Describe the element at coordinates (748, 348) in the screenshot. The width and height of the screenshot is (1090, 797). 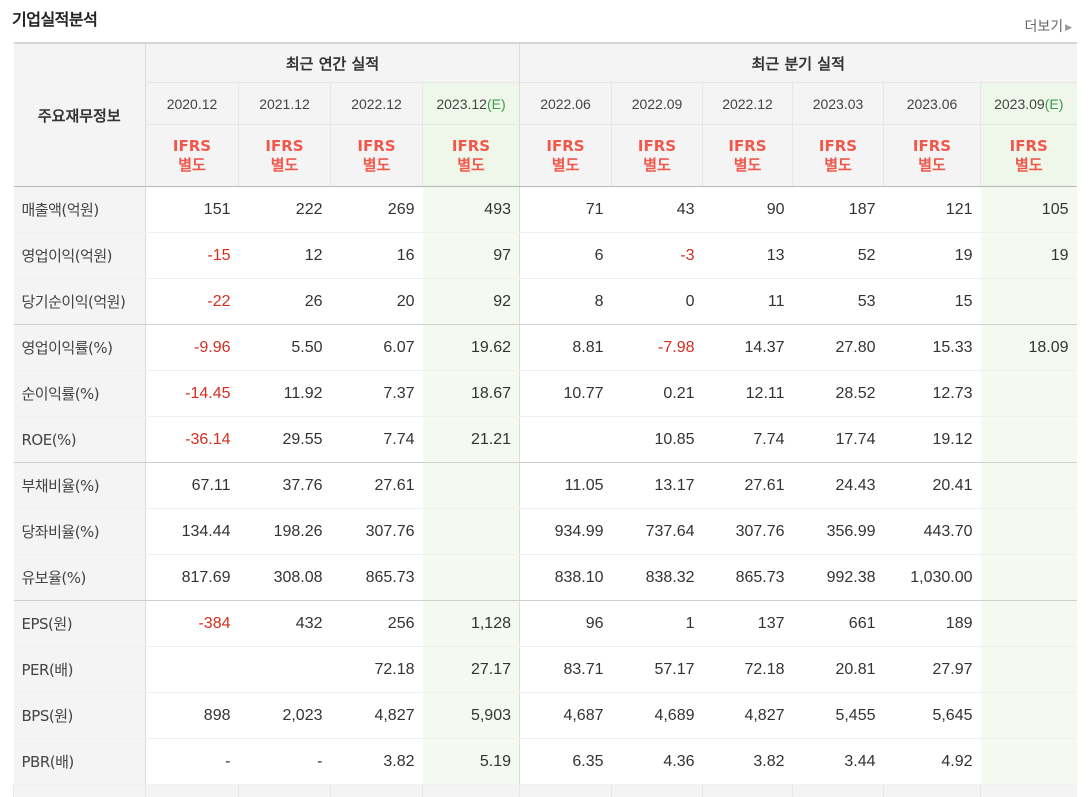
I see `table-cell: 14.37` at that location.